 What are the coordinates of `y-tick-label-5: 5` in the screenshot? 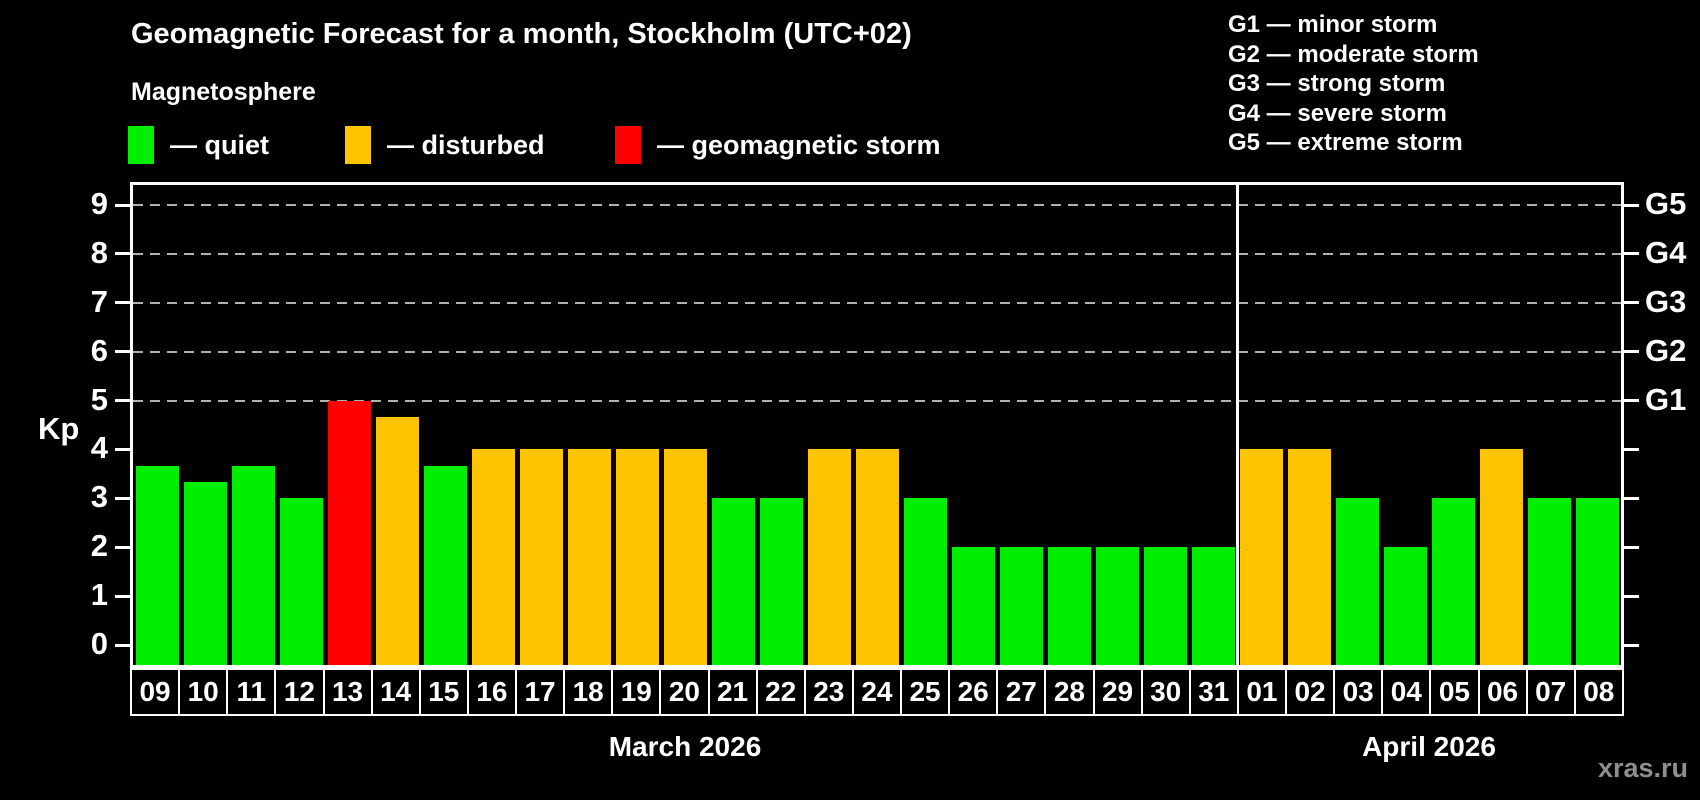 It's located at (99, 399).